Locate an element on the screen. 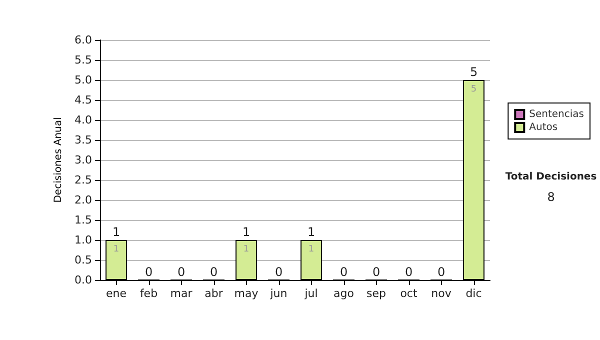  y-tick-label: 0.0 is located at coordinates (83, 280).